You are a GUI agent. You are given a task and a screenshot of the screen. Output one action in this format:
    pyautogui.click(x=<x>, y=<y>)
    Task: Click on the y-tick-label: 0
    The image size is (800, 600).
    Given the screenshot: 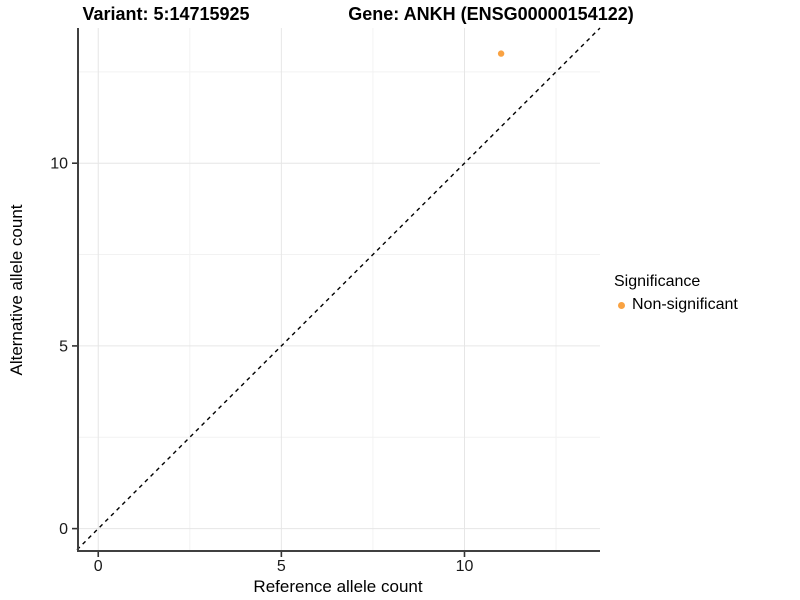 What is the action you would take?
    pyautogui.click(x=63, y=529)
    